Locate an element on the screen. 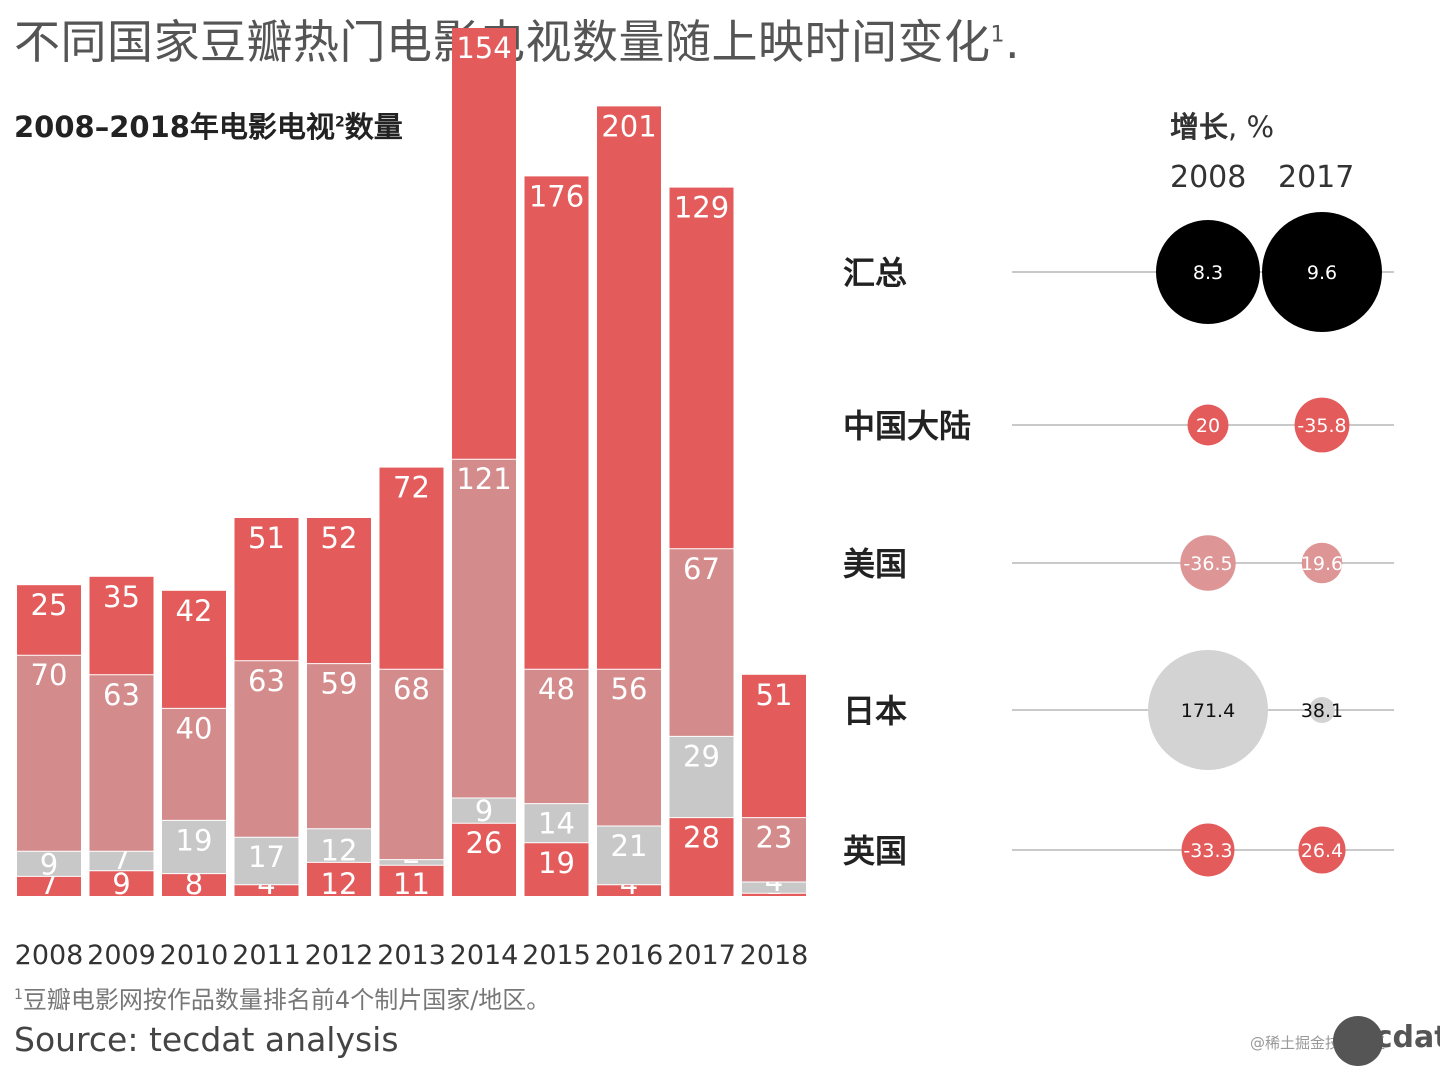 This screenshot has height=1080, width=1440. bar-label-2015-4: 176 is located at coordinates (556, 196).